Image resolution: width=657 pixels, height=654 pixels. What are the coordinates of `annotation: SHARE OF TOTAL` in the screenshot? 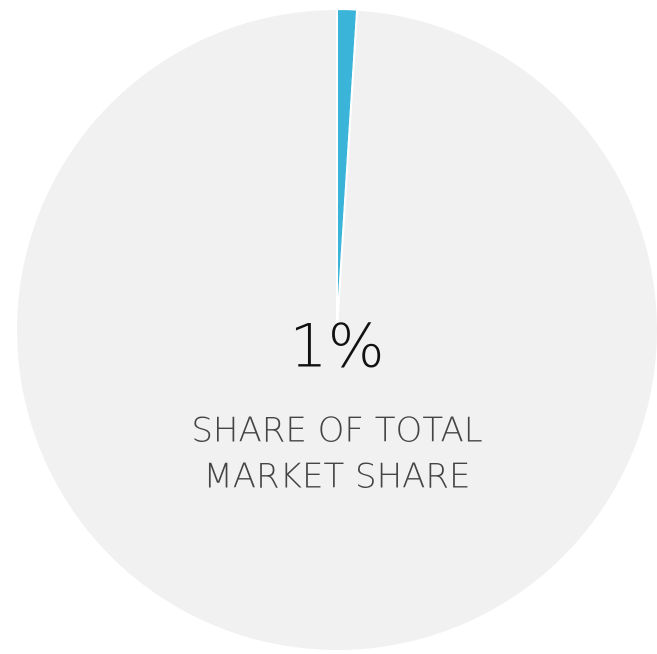 It's located at (336, 431).